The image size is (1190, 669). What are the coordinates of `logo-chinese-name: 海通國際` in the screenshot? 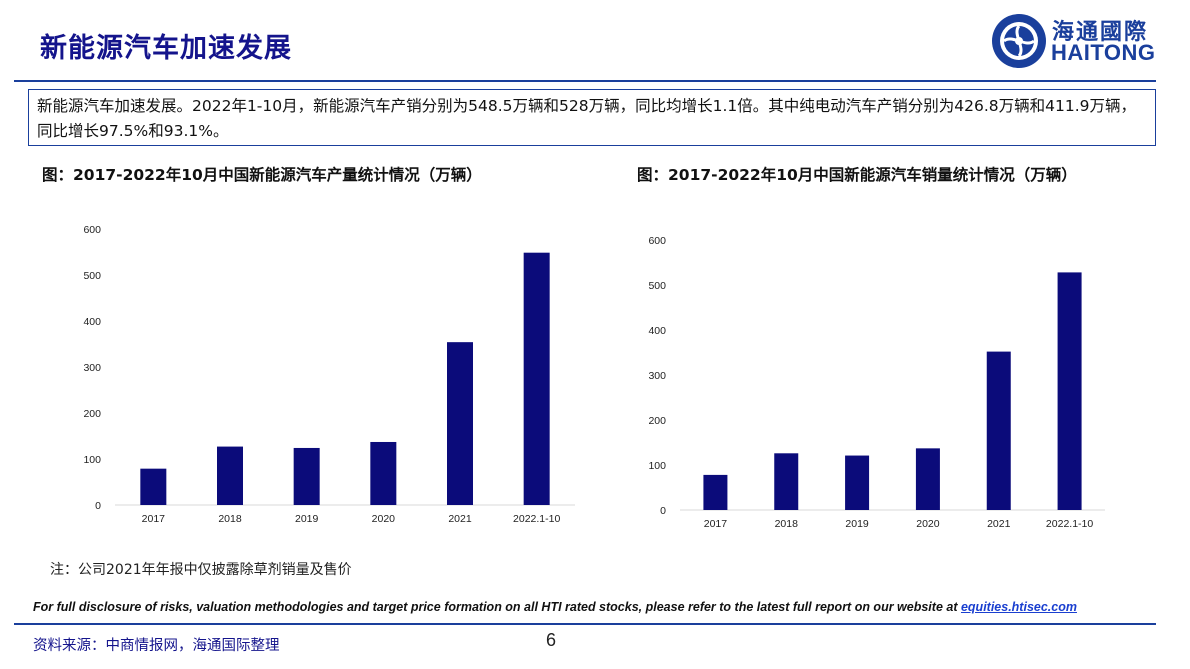 It's located at (1100, 32).